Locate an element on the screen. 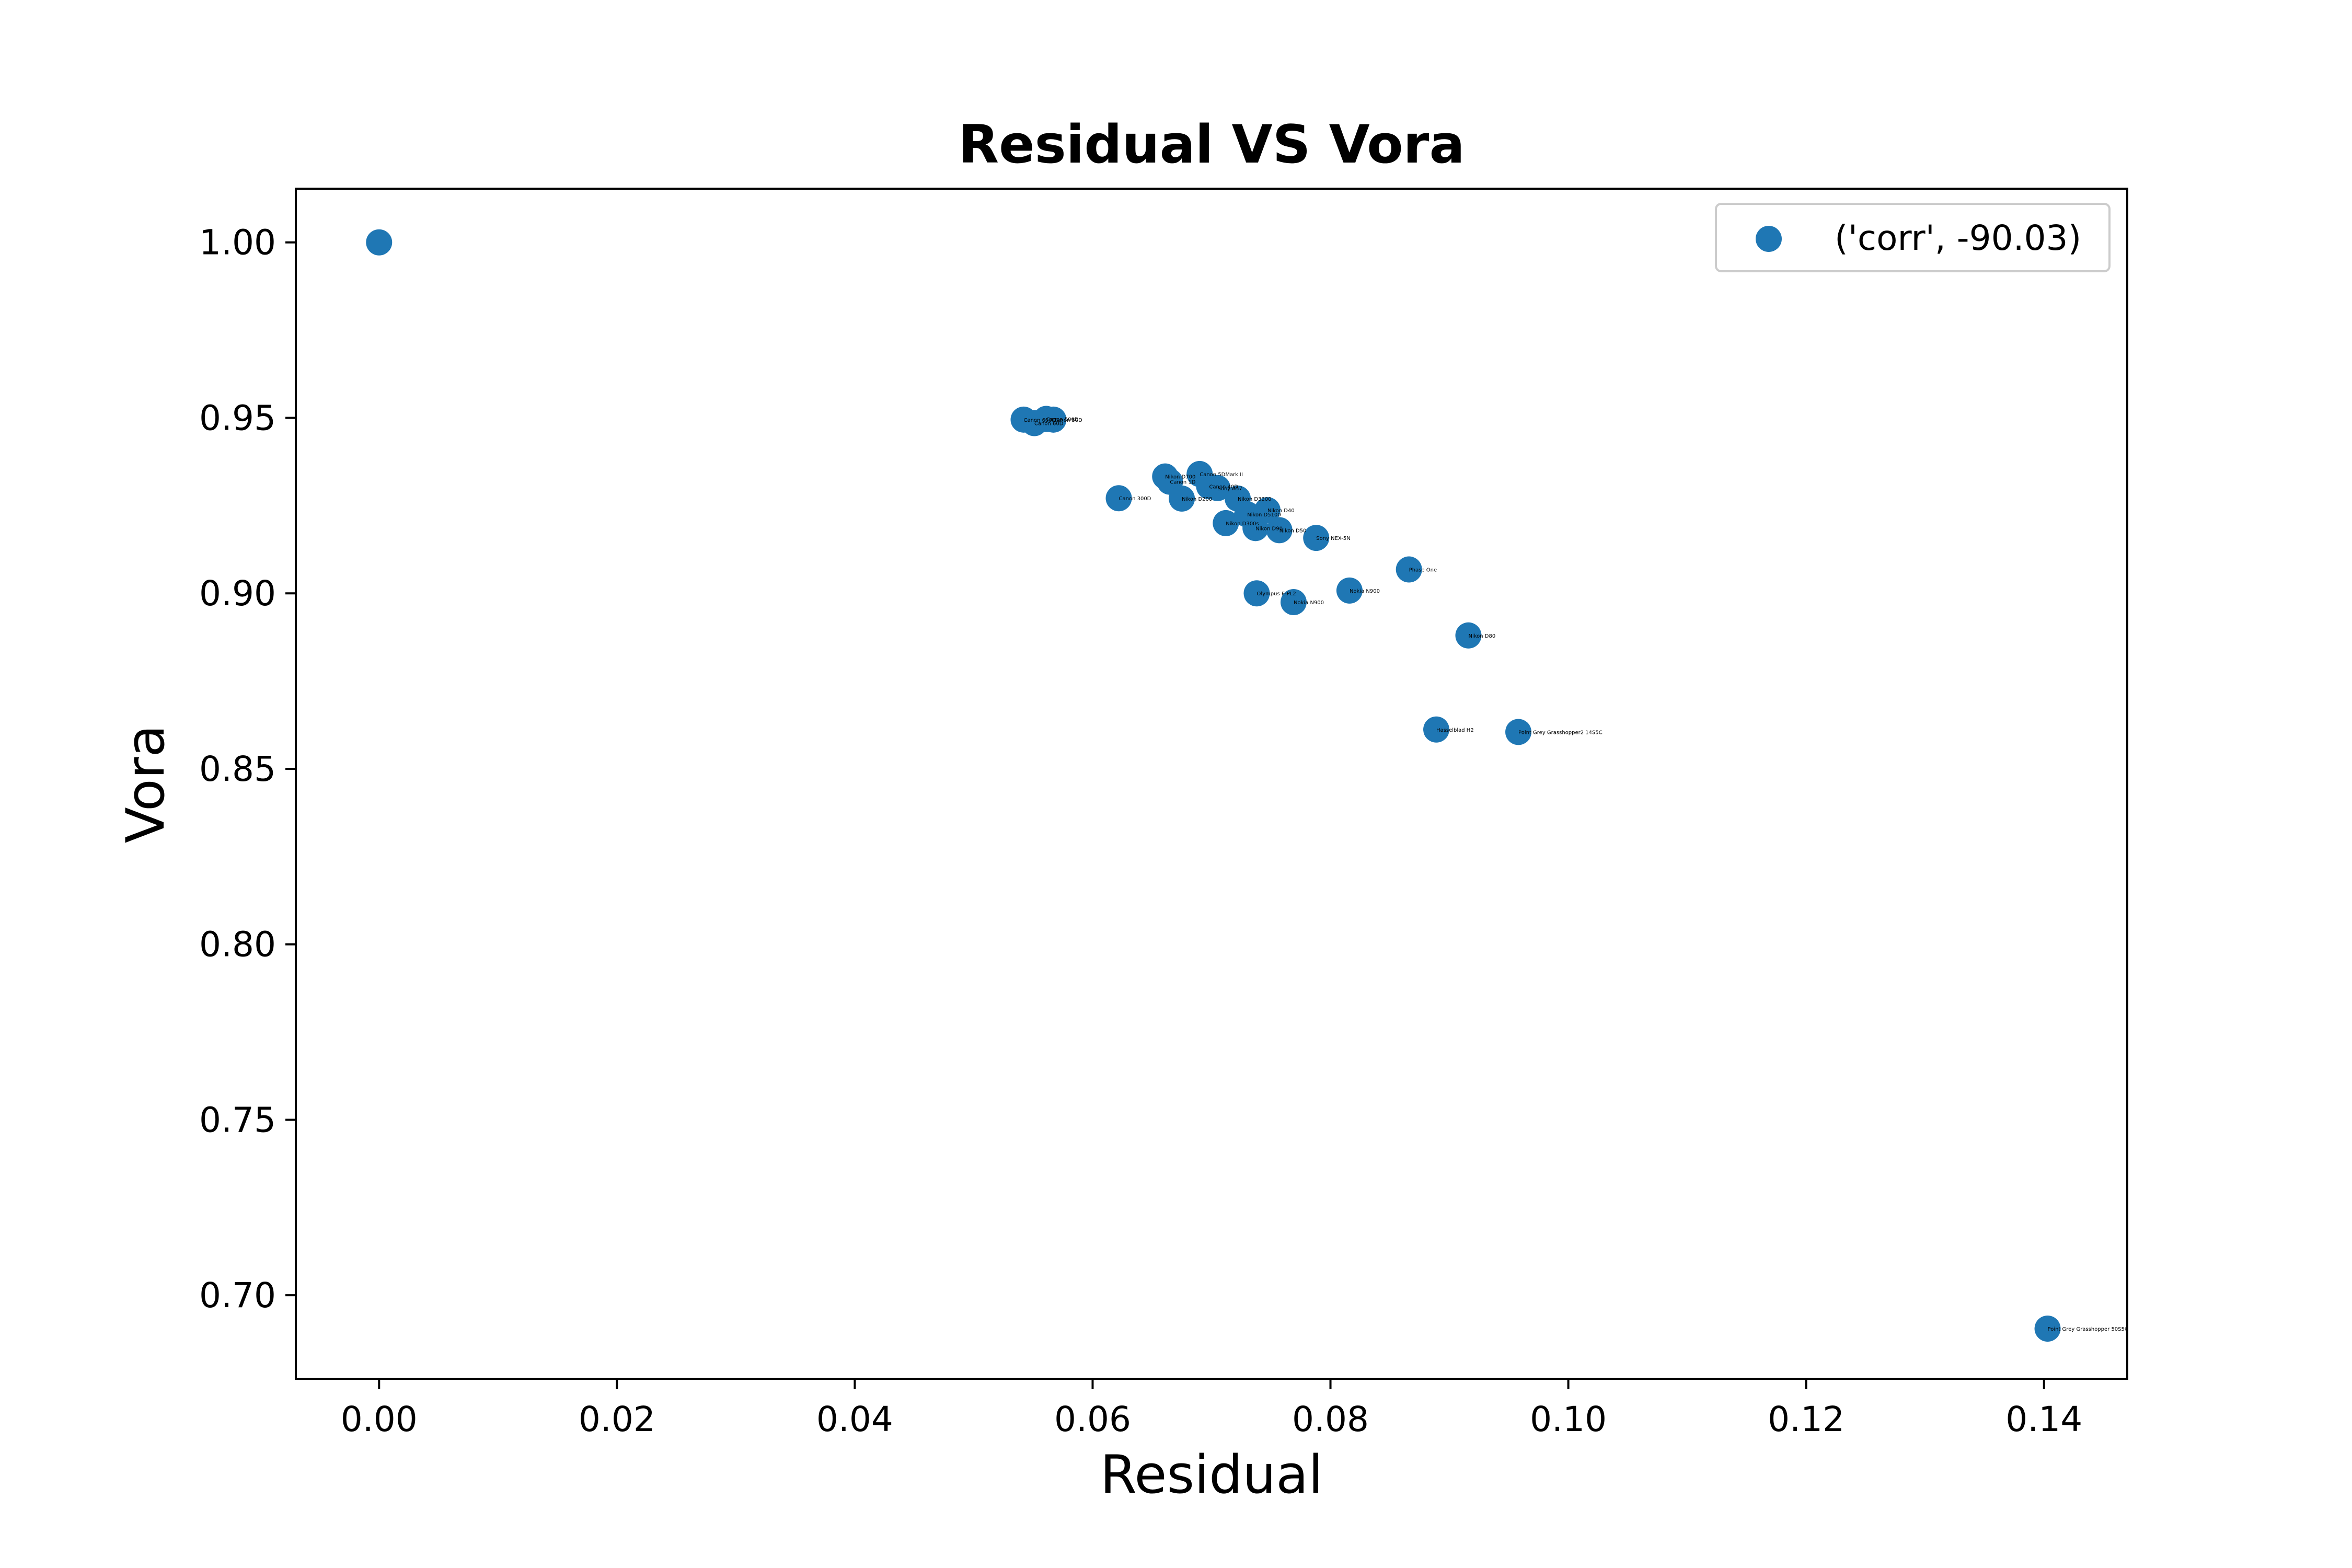  y-tick-label: 0.90 is located at coordinates (237, 593).